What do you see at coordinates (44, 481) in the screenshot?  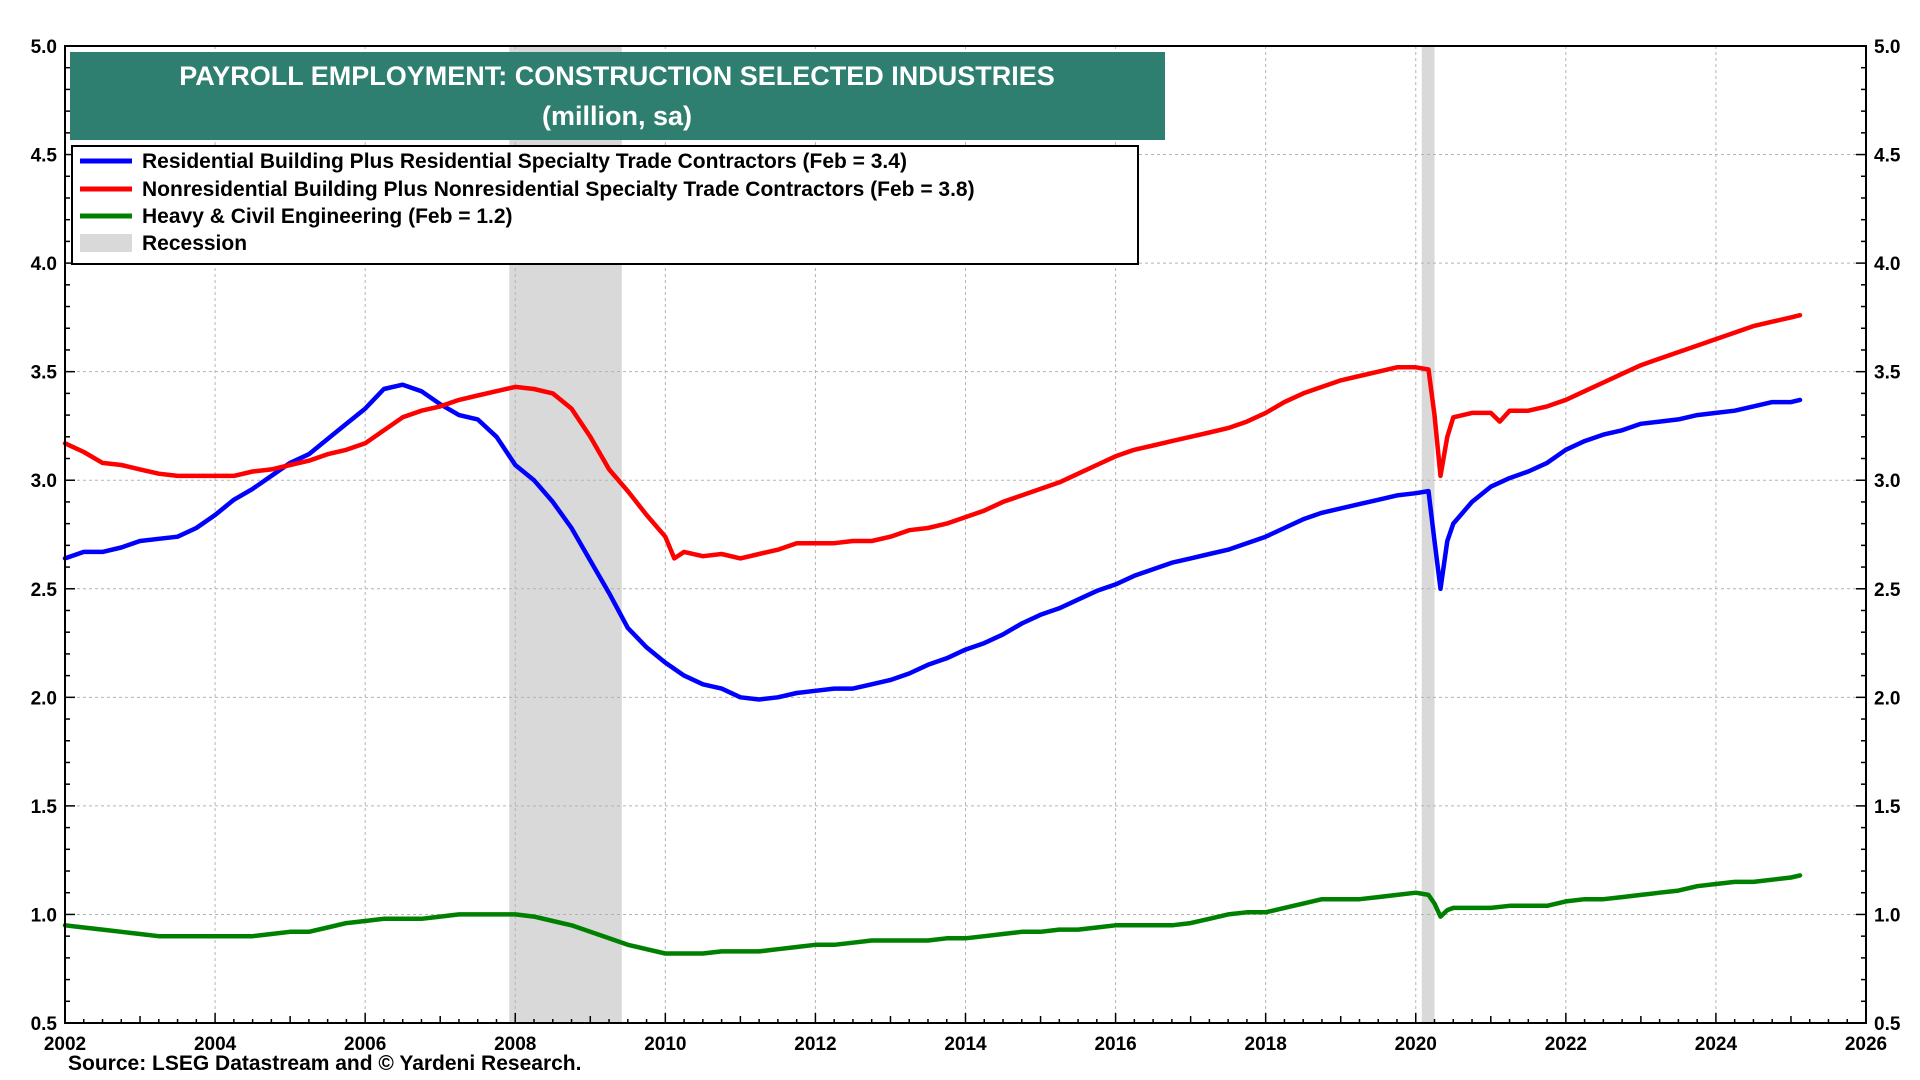 I see `y-tick-label-left: 3.0` at bounding box center [44, 481].